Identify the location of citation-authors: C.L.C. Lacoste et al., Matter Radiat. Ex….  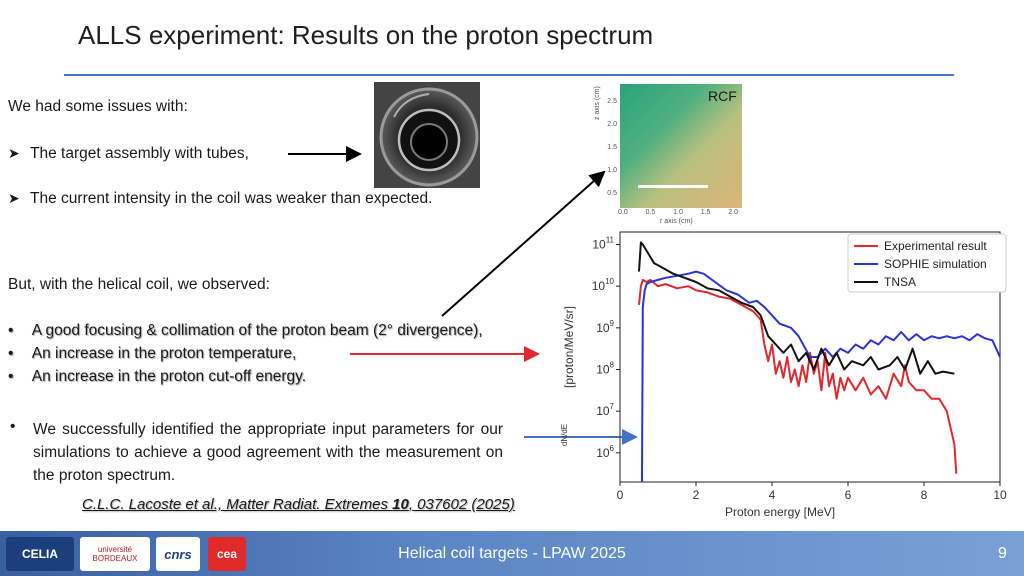
(237, 504).